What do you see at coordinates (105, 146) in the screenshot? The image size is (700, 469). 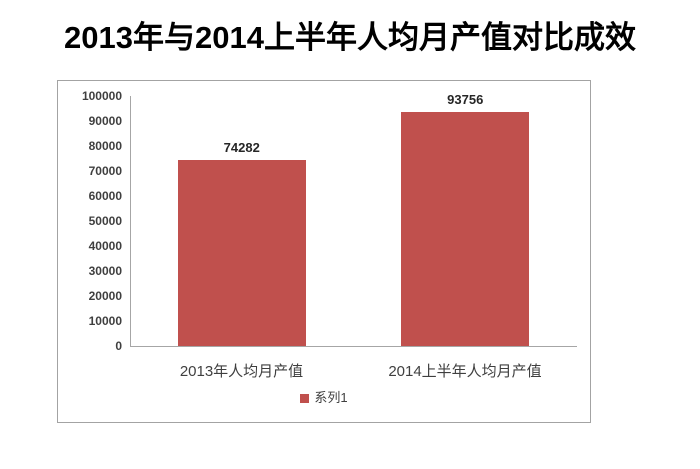 I see `y-tick-label: 80000` at bounding box center [105, 146].